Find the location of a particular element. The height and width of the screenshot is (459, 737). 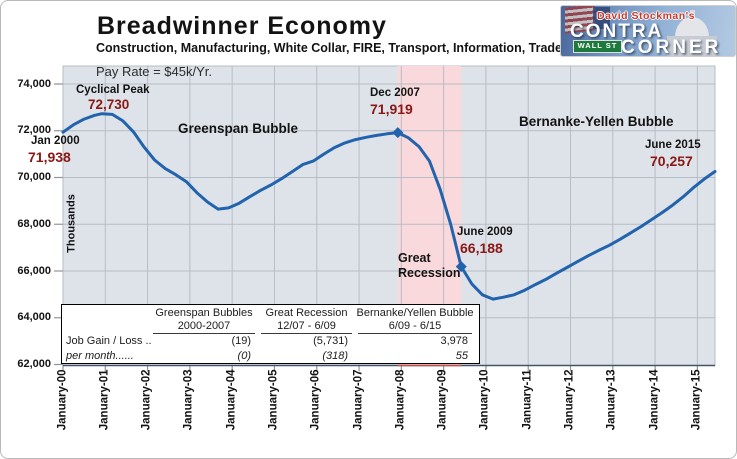

x-tick-label: January-02 is located at coordinates (146, 400).